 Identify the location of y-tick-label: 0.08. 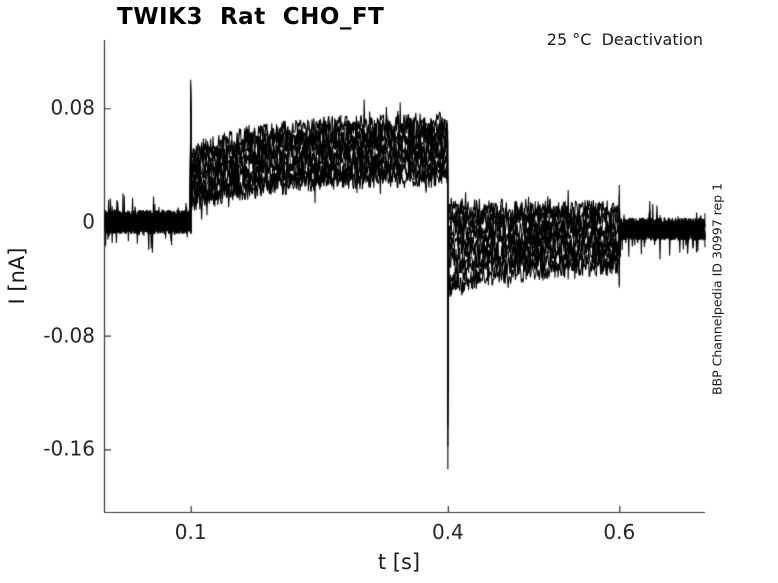
(72, 107).